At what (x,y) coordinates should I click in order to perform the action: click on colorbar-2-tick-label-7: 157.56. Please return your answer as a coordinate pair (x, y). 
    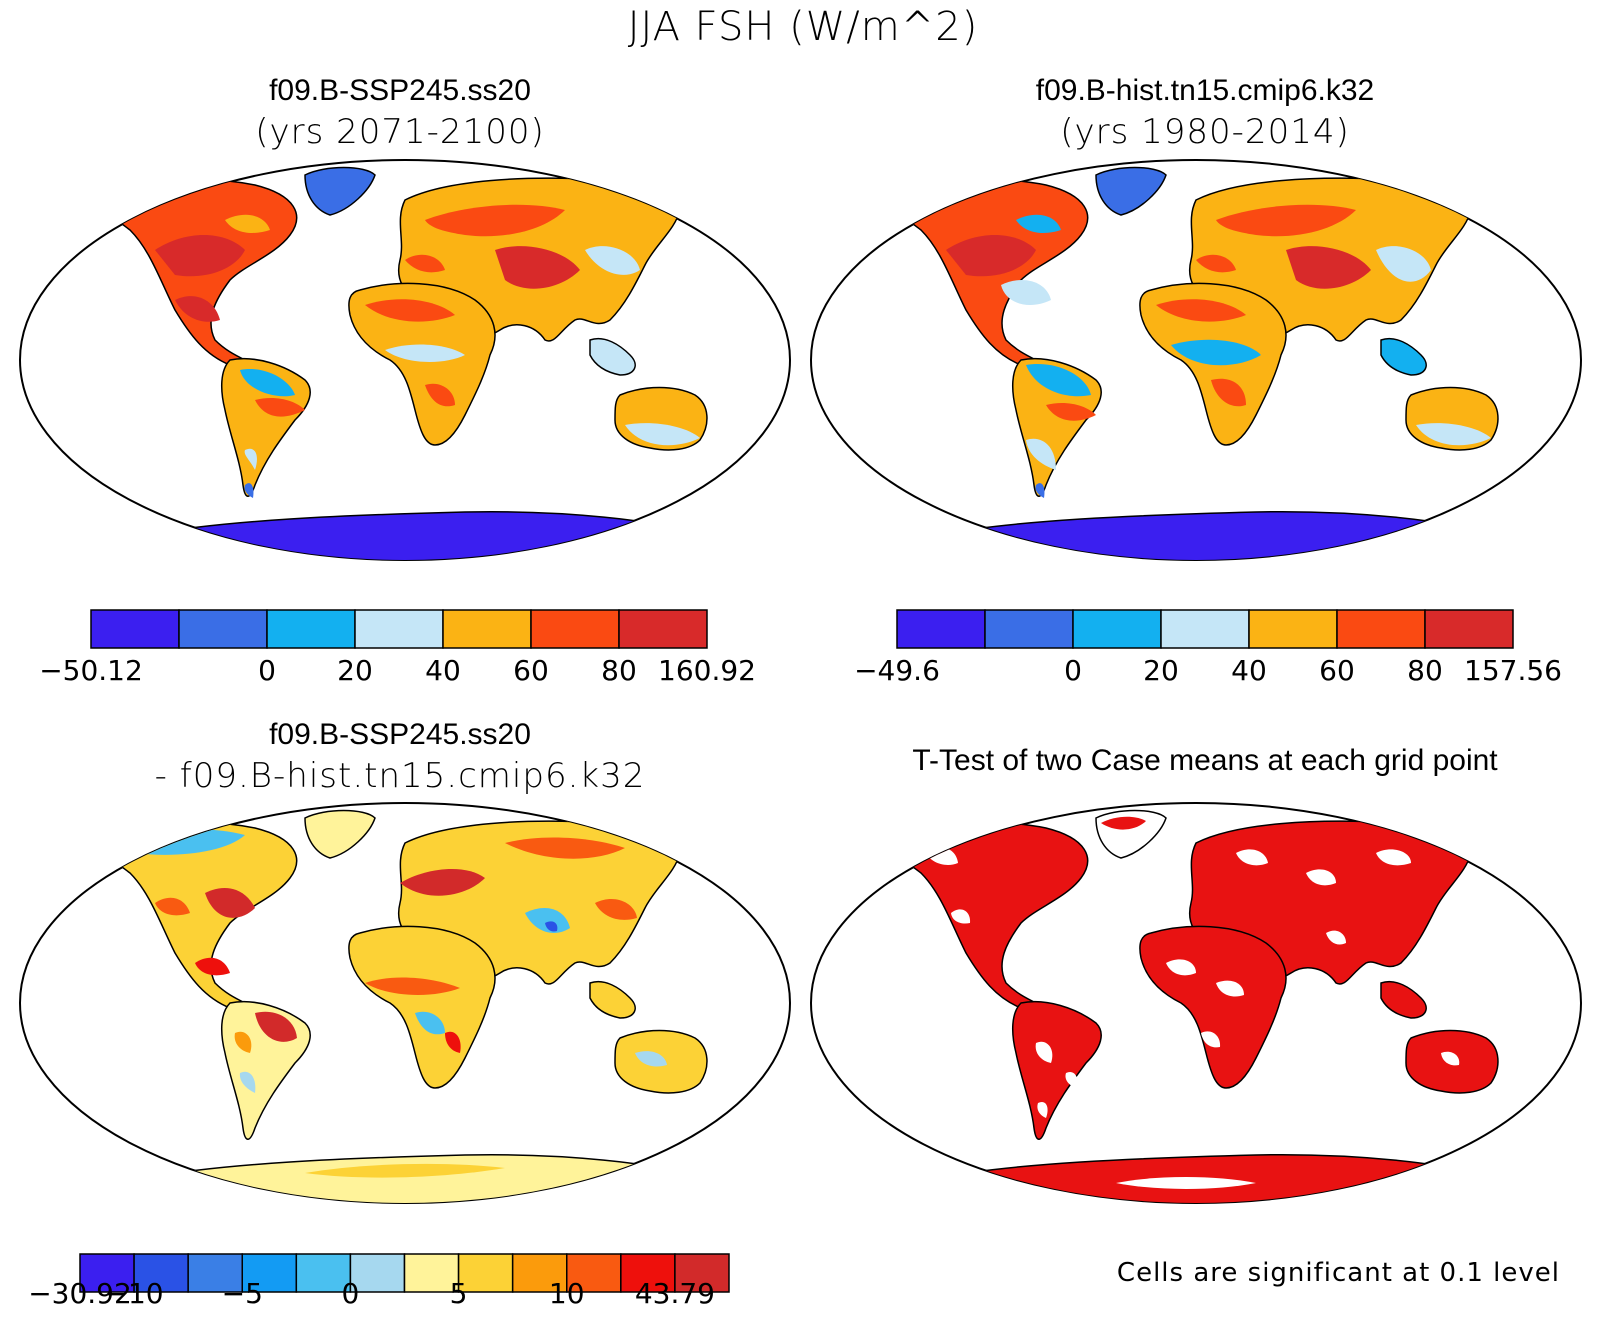
    Looking at the image, I should click on (1513, 670).